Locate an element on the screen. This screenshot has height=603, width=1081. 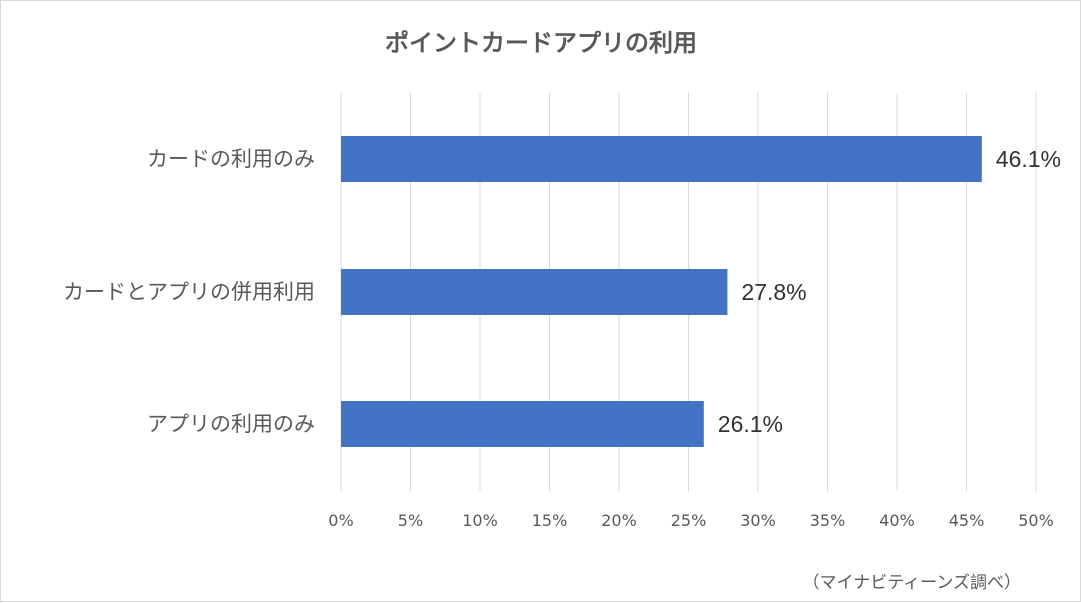
chart-title: ポイントカードアプリの利用 is located at coordinates (541, 43).